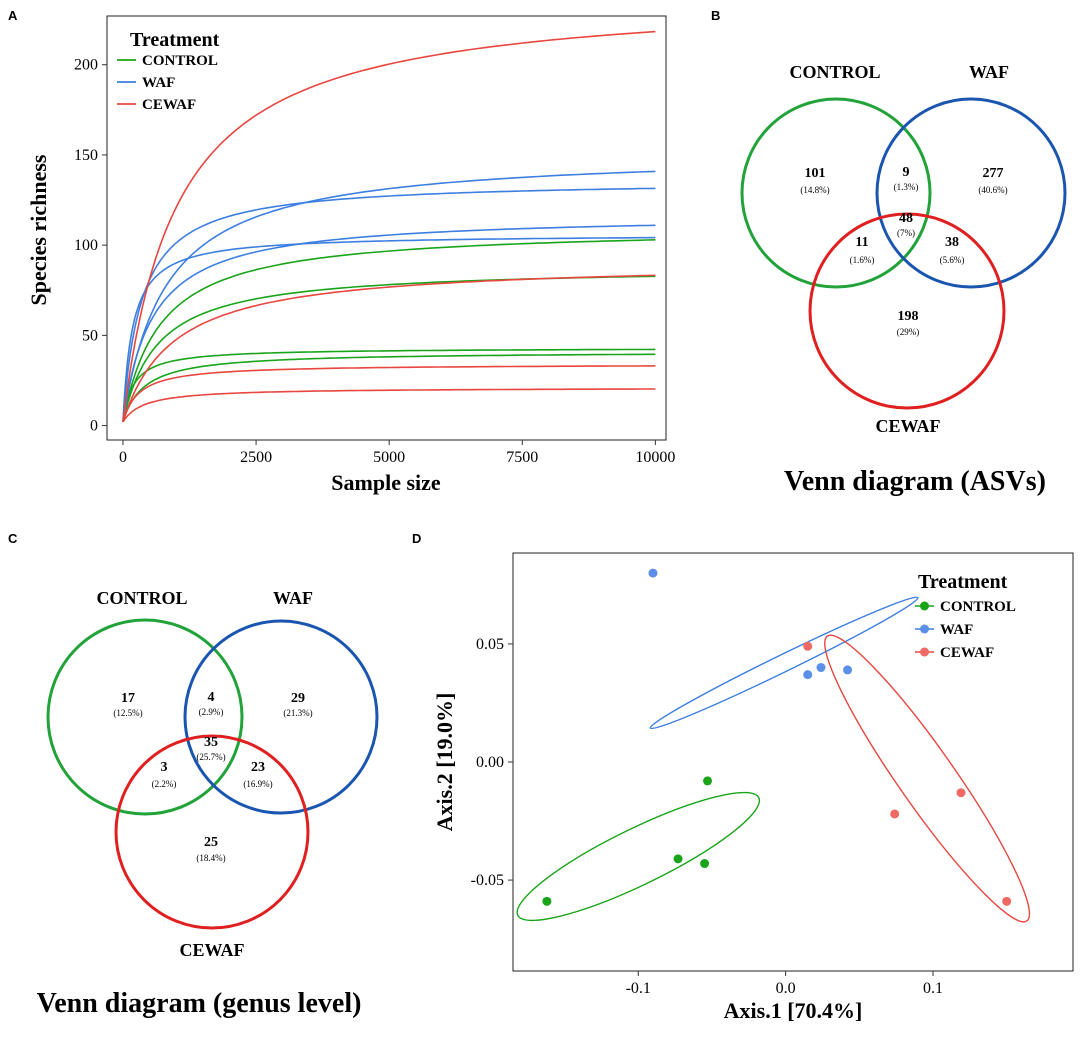  Describe the element at coordinates (924, 652) in the screenshot. I see `legend-d-cewaf-dot` at that location.